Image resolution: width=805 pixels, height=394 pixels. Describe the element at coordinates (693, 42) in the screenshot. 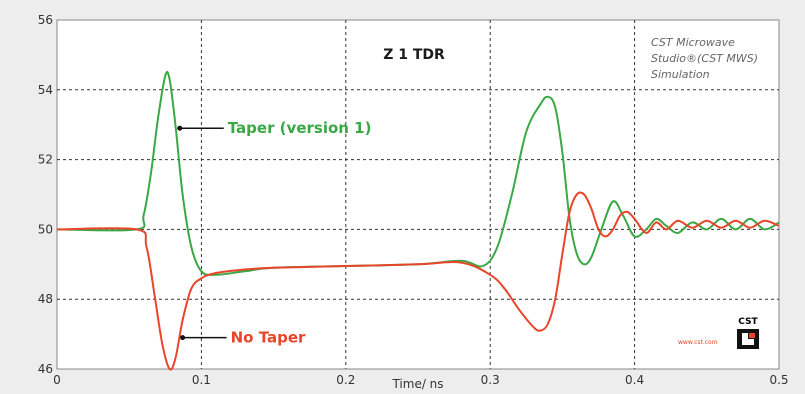

I see `credit-line-1: CST Microwave` at that location.